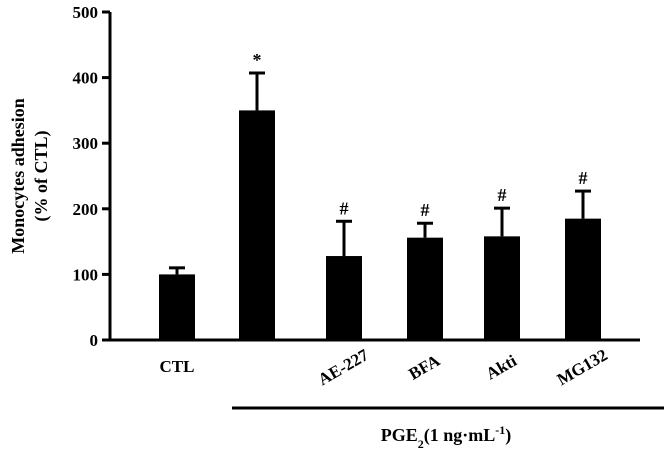 The image size is (670, 450). I want to click on y-tick-label: 100, so click(86, 274).